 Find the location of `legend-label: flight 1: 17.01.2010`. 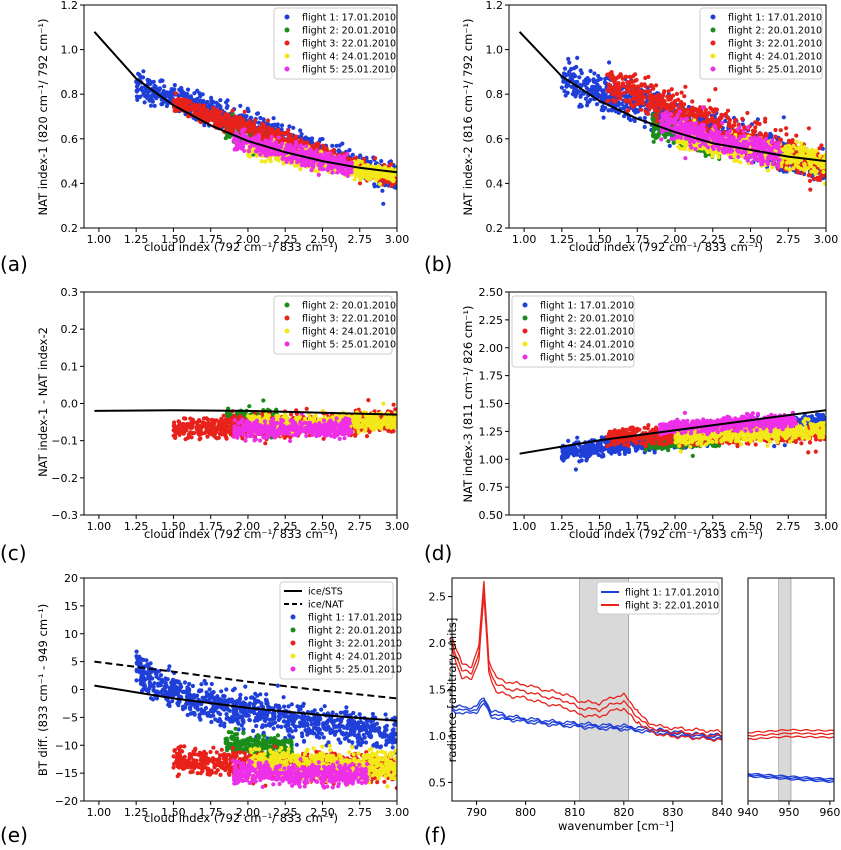

legend-label: flight 1: 17.01.2010 is located at coordinates (349, 18).